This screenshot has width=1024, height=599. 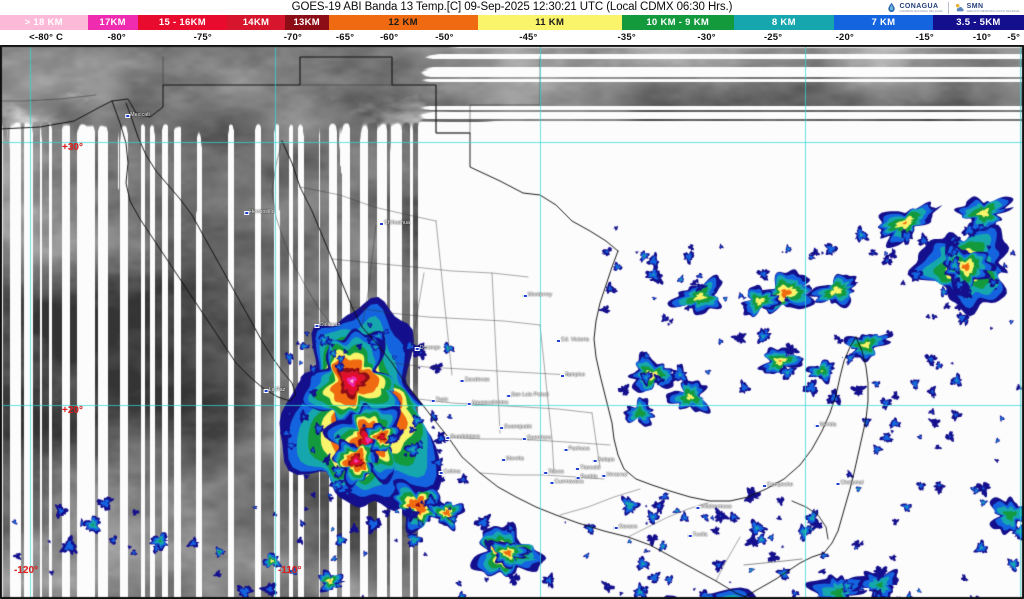 I want to click on scale-band-2: 15 - 16KM, so click(x=182, y=22).